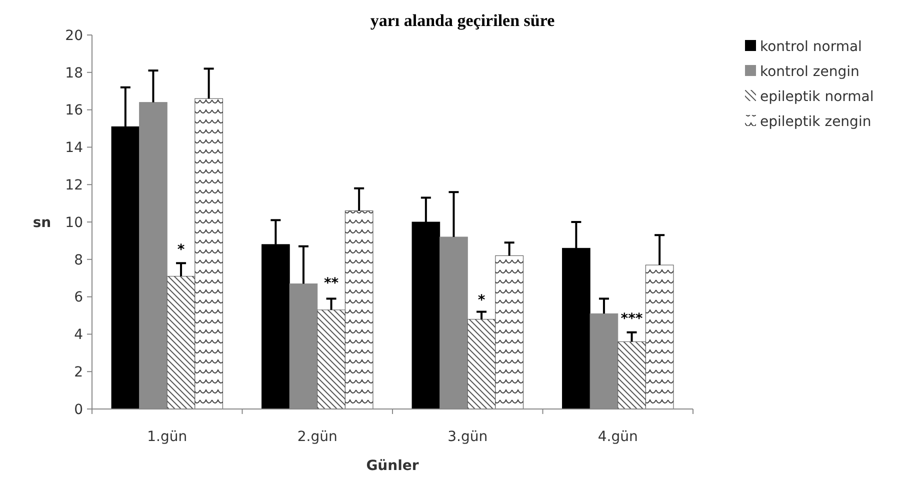 The image size is (901, 485). I want to click on legend-label: kontrol zengin, so click(810, 72).